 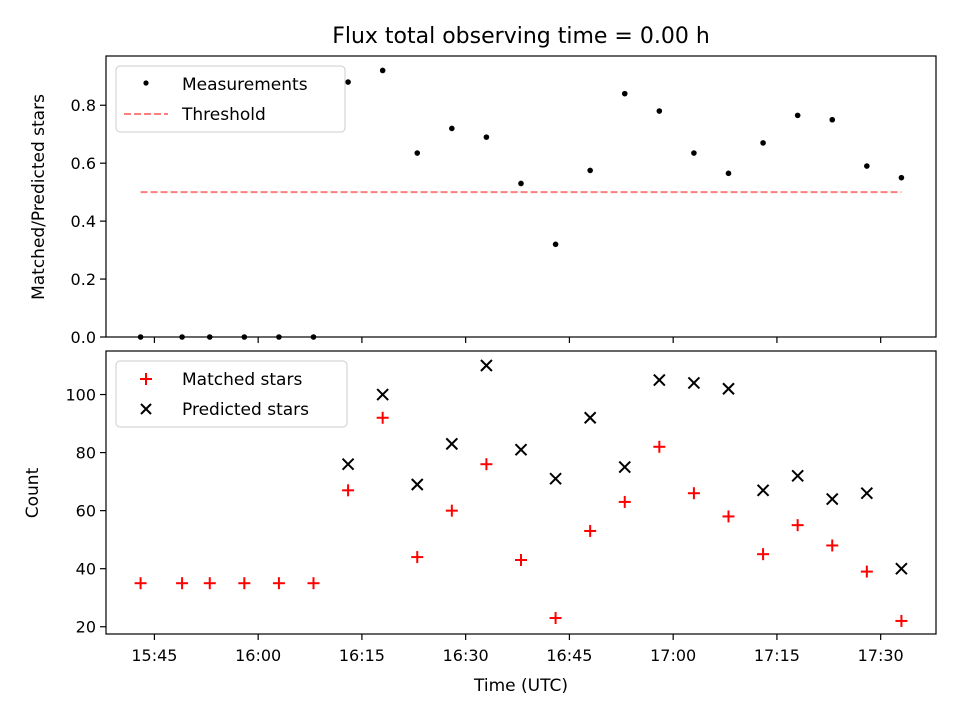 What do you see at coordinates (258, 655) in the screenshot?
I see `bottom-x-tick-label: 16:00` at bounding box center [258, 655].